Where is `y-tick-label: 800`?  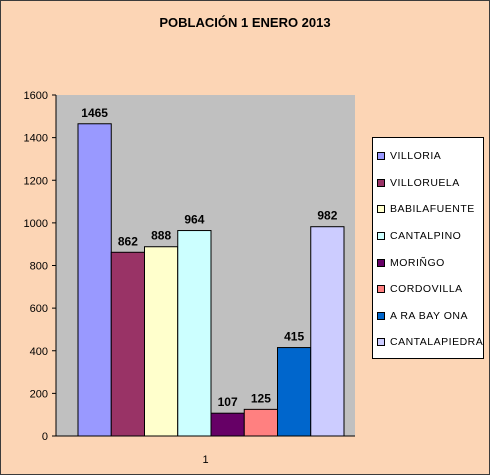 y-tick-label: 800 is located at coordinates (39, 267).